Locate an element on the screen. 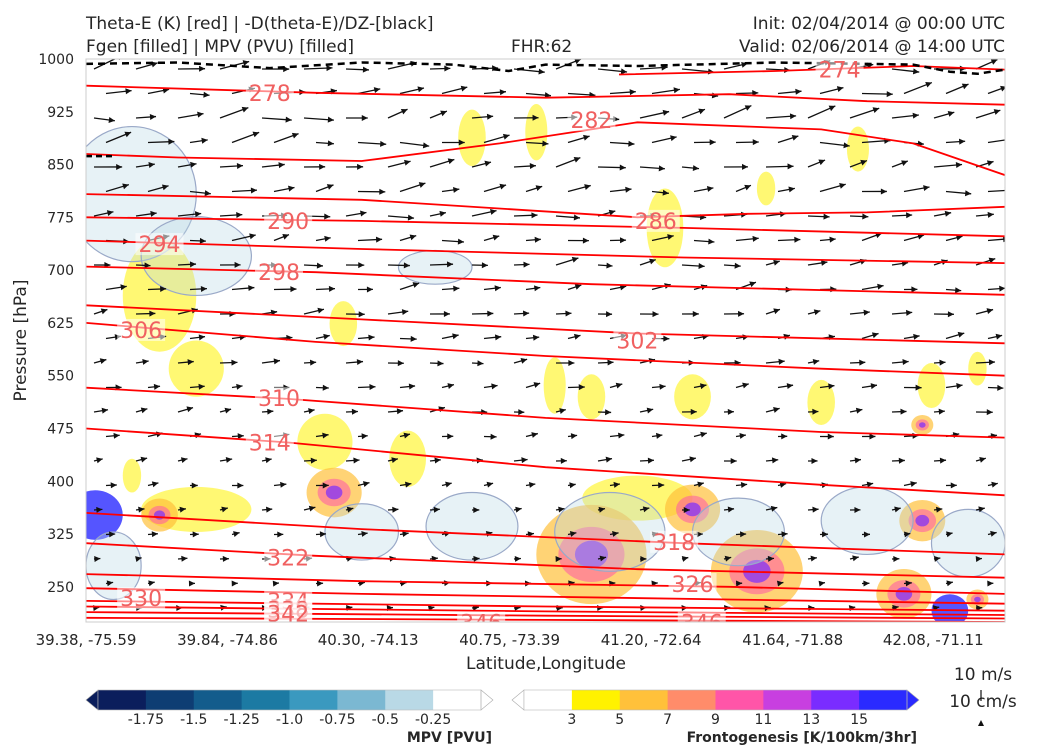 The width and height of the screenshot is (1050, 750). x-tick-label: 39.38, -75.59 is located at coordinates (86, 640).